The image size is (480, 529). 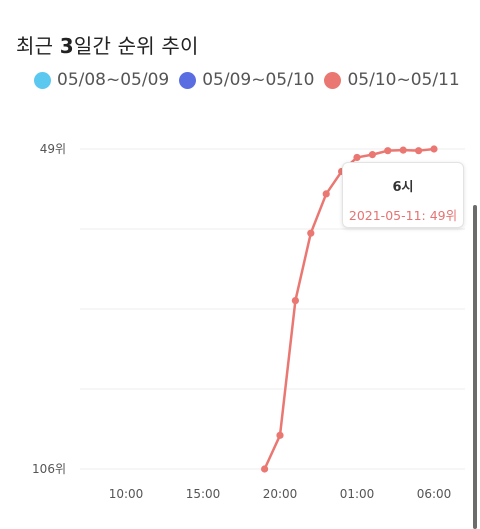 What do you see at coordinates (53, 149) in the screenshot?
I see `y-tick-label: 49위` at bounding box center [53, 149].